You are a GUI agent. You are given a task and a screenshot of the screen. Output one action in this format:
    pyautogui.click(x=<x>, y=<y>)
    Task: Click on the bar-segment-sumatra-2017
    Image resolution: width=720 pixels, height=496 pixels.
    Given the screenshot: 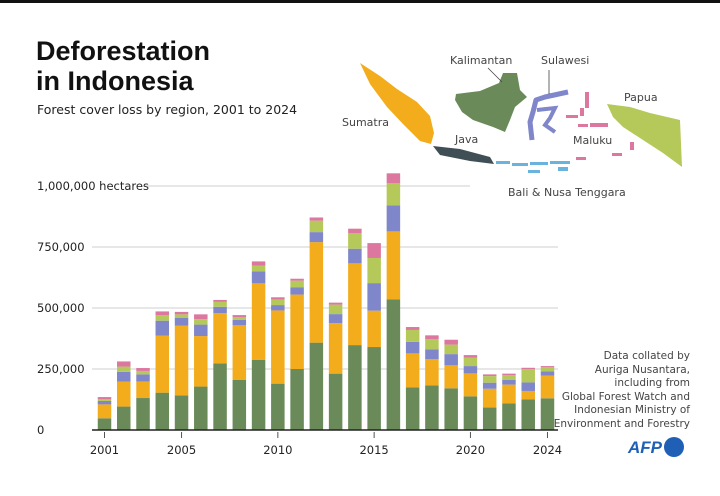 What is the action you would take?
    pyautogui.click(x=412, y=370)
    